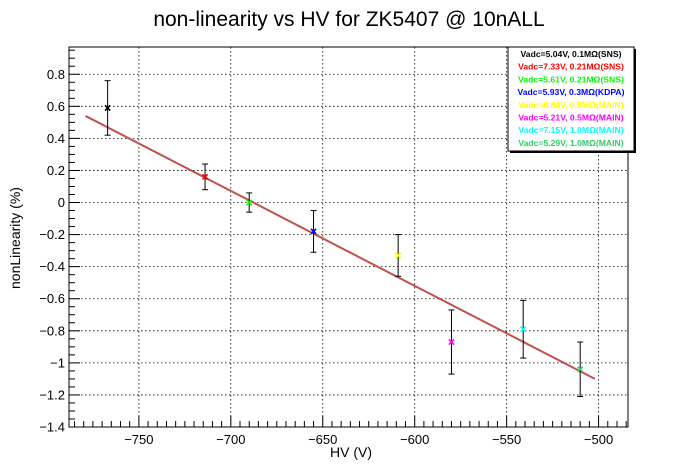  I want to click on legend-entry: Vadc=5.21V, 0.5MΩ(MAIN), so click(570, 118).